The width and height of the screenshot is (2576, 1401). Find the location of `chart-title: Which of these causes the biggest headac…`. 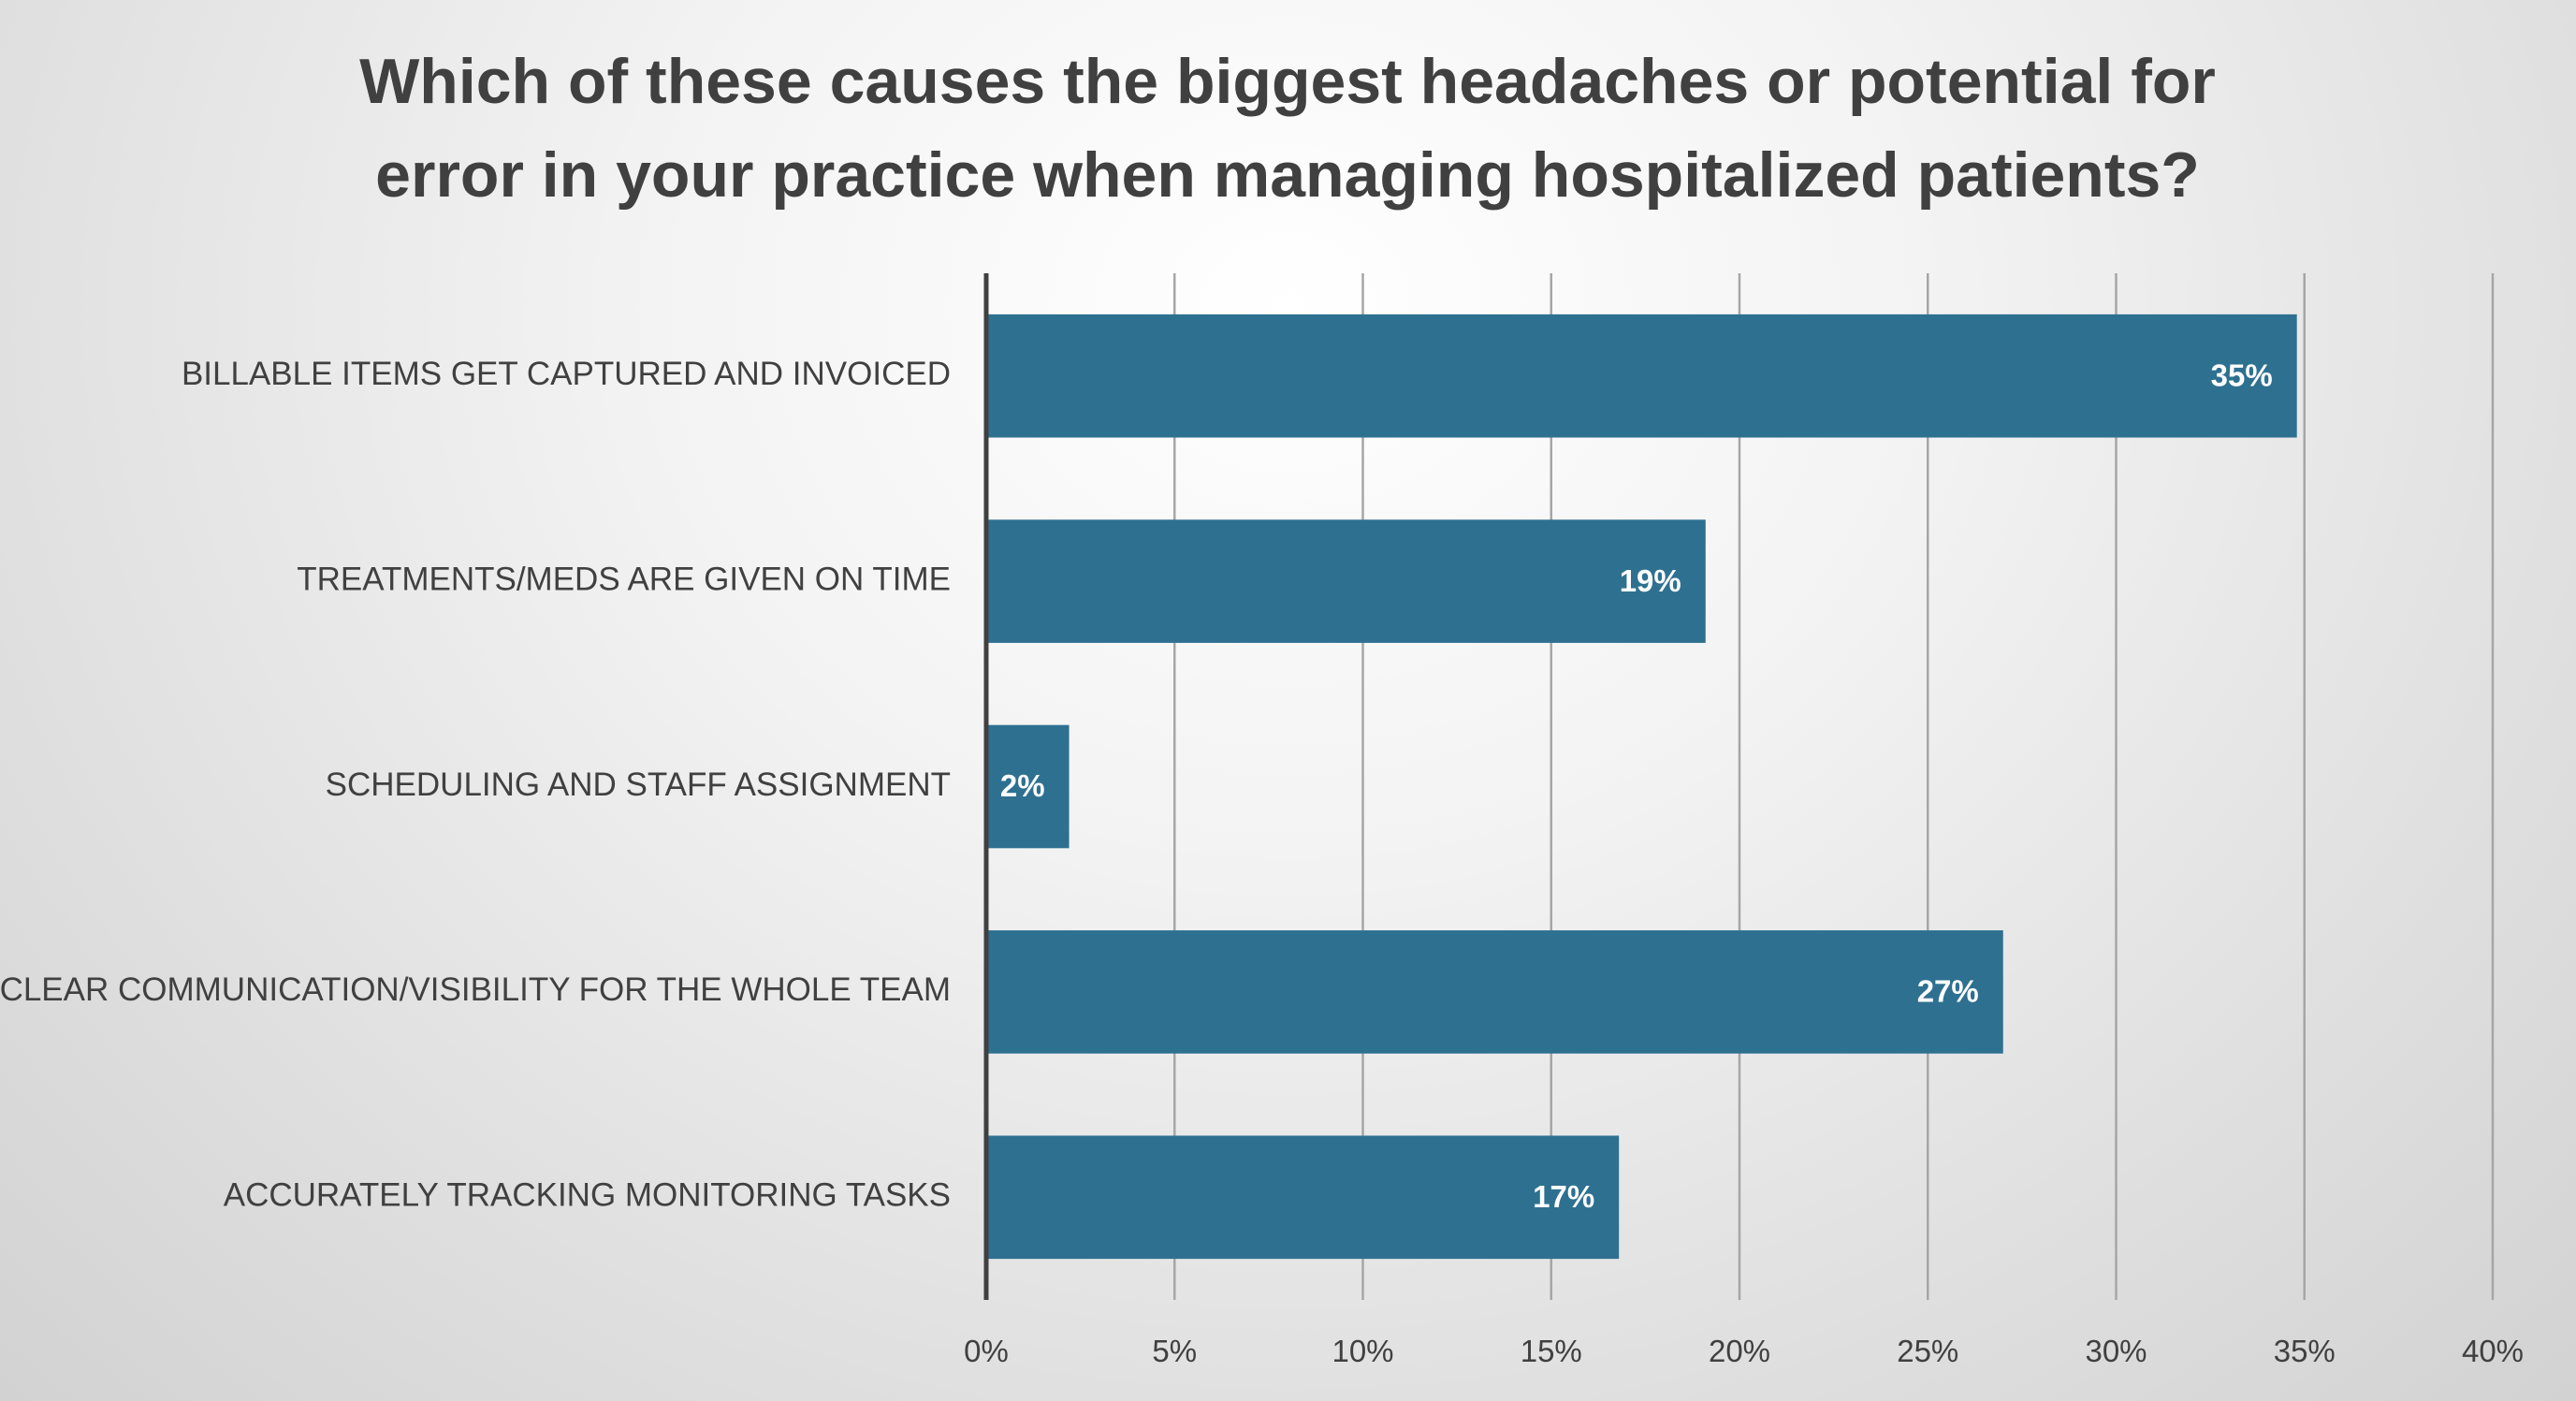

chart-title: Which of these causes the biggest headac… is located at coordinates (1287, 129).